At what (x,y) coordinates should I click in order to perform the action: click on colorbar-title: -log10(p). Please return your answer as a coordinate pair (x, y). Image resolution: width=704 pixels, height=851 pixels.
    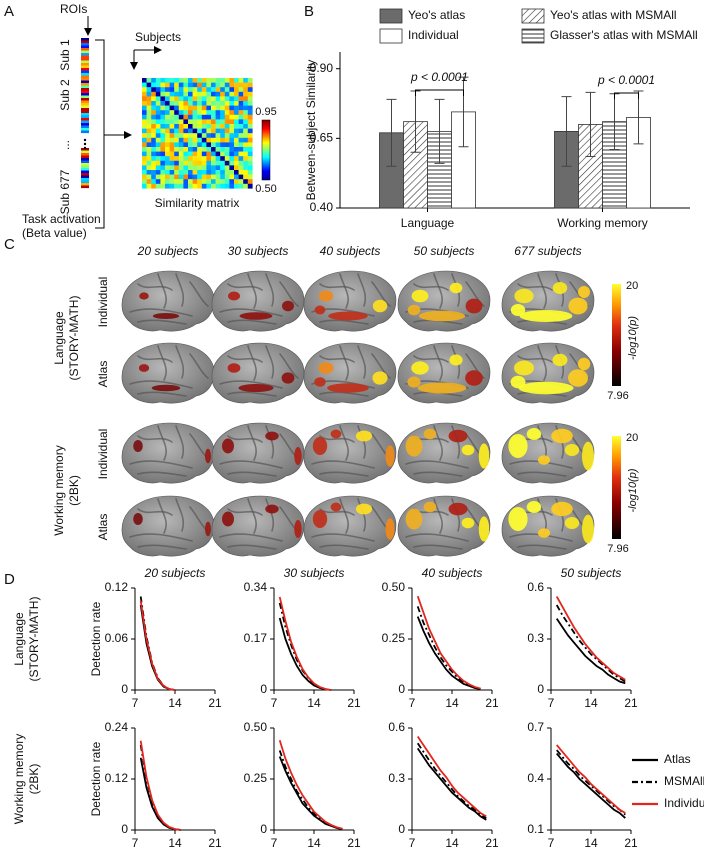
    Looking at the image, I should click on (633, 490).